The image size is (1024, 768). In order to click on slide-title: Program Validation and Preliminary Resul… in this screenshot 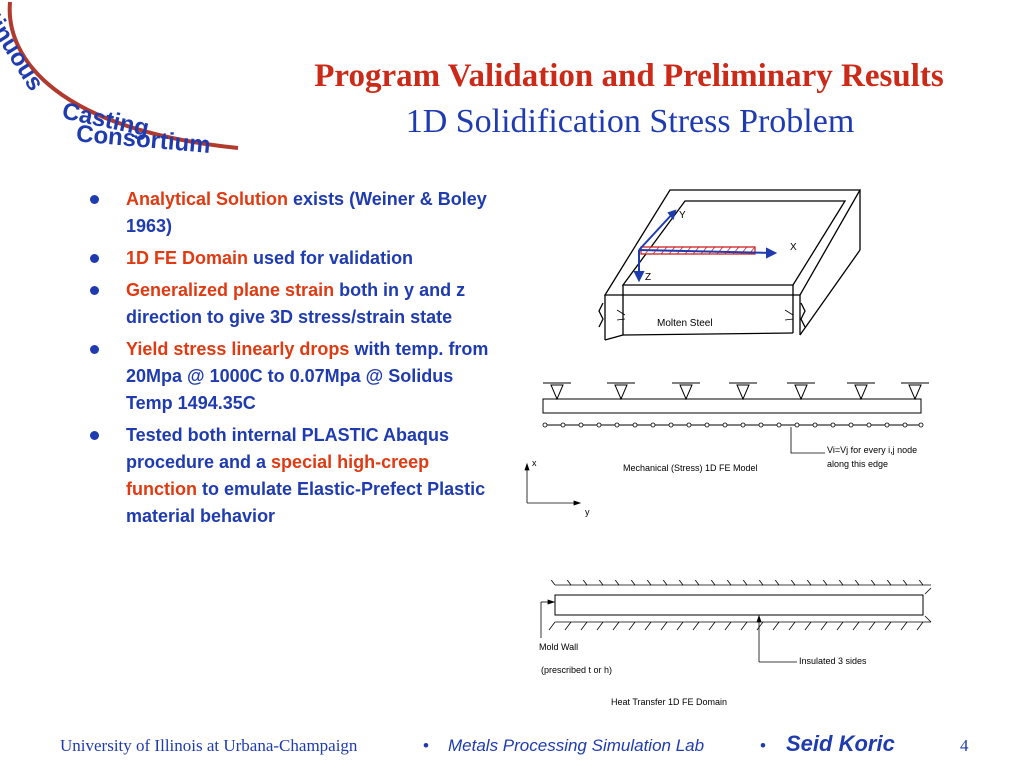, I will do `click(629, 76)`.